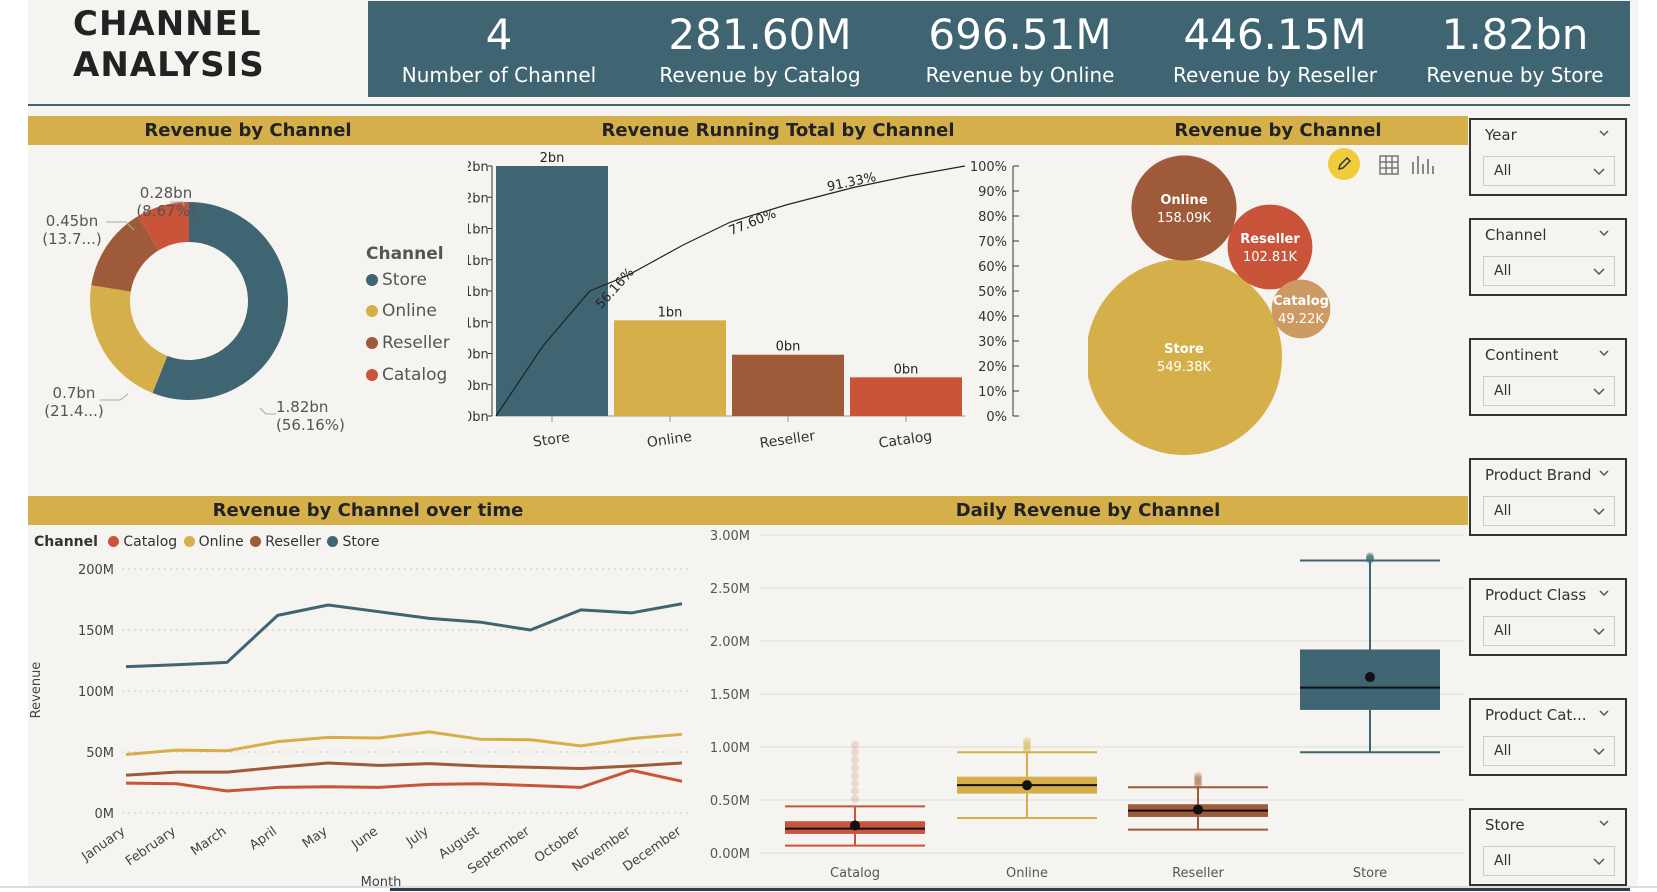 Image resolution: width=1657 pixels, height=892 pixels. Describe the element at coordinates (1278, 130) in the screenshot. I see `bubble-panel-title: Revenue by Channel` at that location.